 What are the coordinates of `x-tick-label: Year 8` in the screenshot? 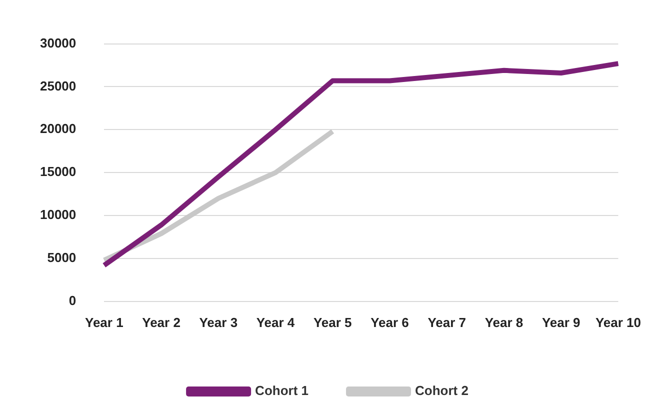 It's located at (504, 322).